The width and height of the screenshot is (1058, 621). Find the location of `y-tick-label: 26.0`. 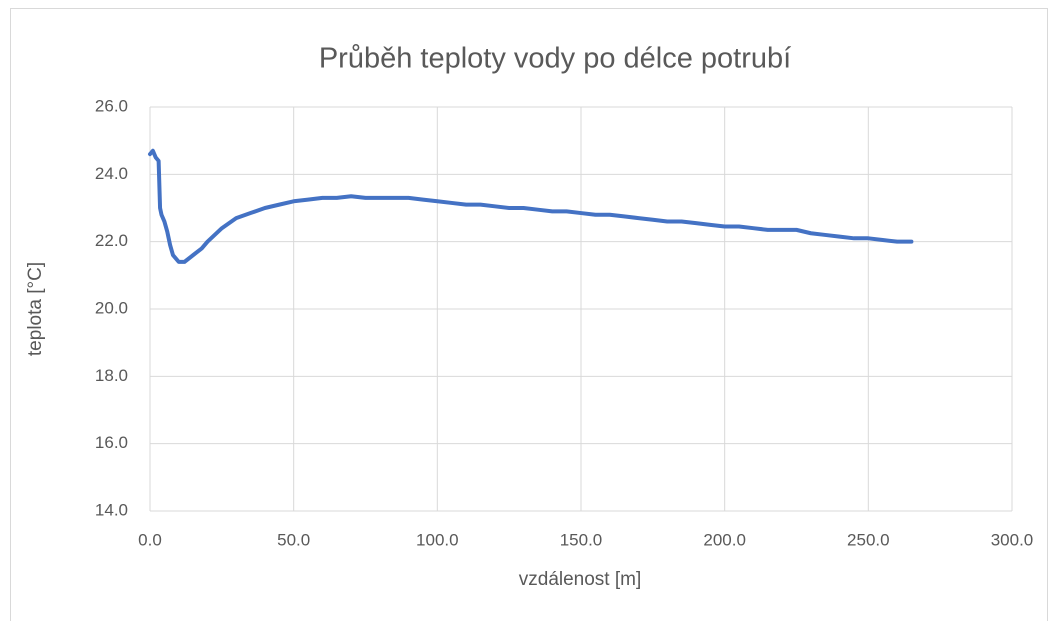

y-tick-label: 26.0 is located at coordinates (111, 105).